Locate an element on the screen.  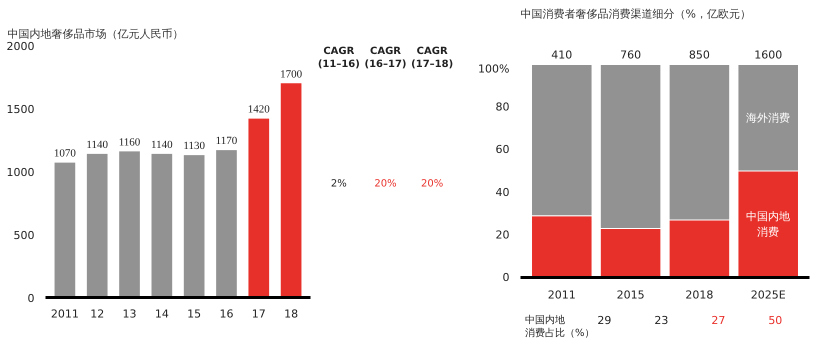
y-tick-label: 20 is located at coordinates (503, 235).